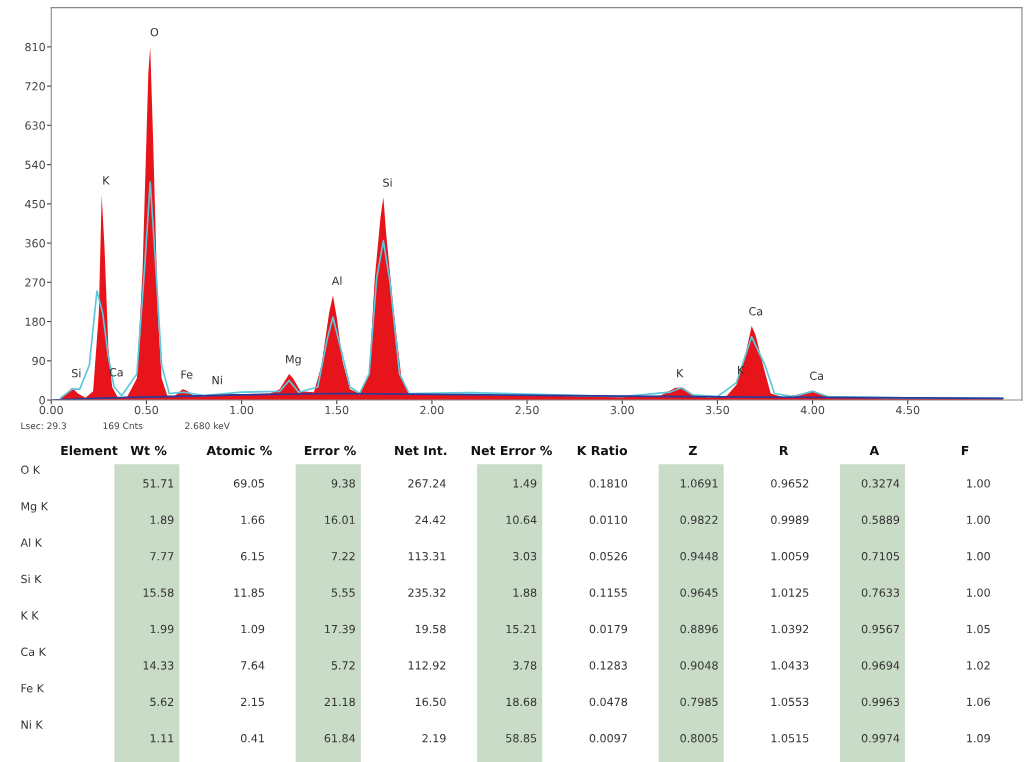  I want to click on y-tick-label: 180, so click(35, 321).